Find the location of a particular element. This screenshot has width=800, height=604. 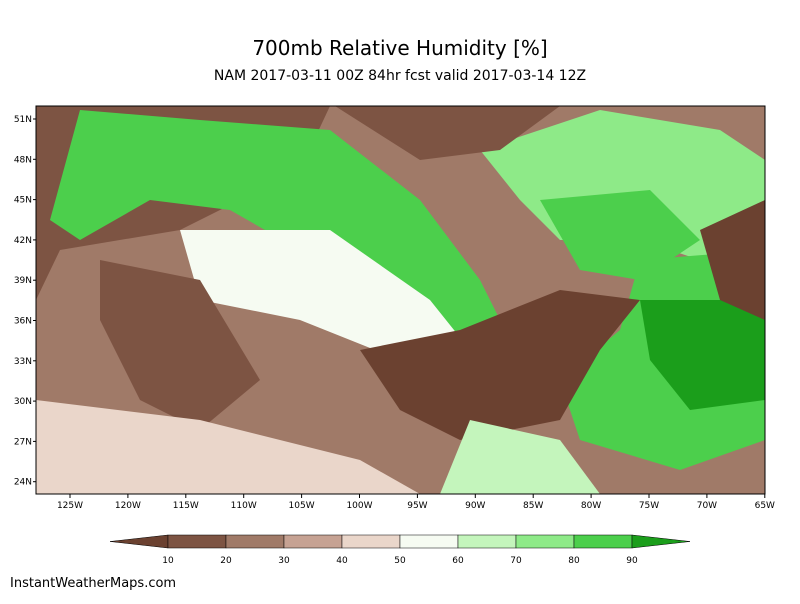

lat-label: 45N is located at coordinates (23, 201).